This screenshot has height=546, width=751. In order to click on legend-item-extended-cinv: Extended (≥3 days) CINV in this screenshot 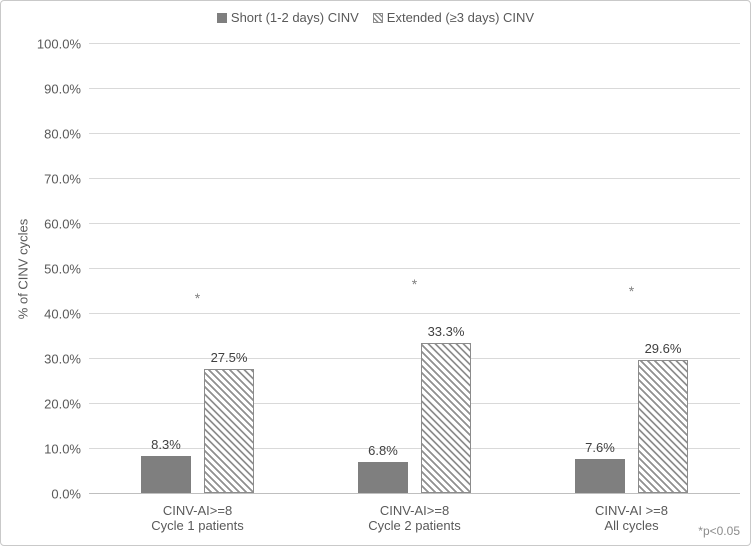, I will do `click(453, 17)`.